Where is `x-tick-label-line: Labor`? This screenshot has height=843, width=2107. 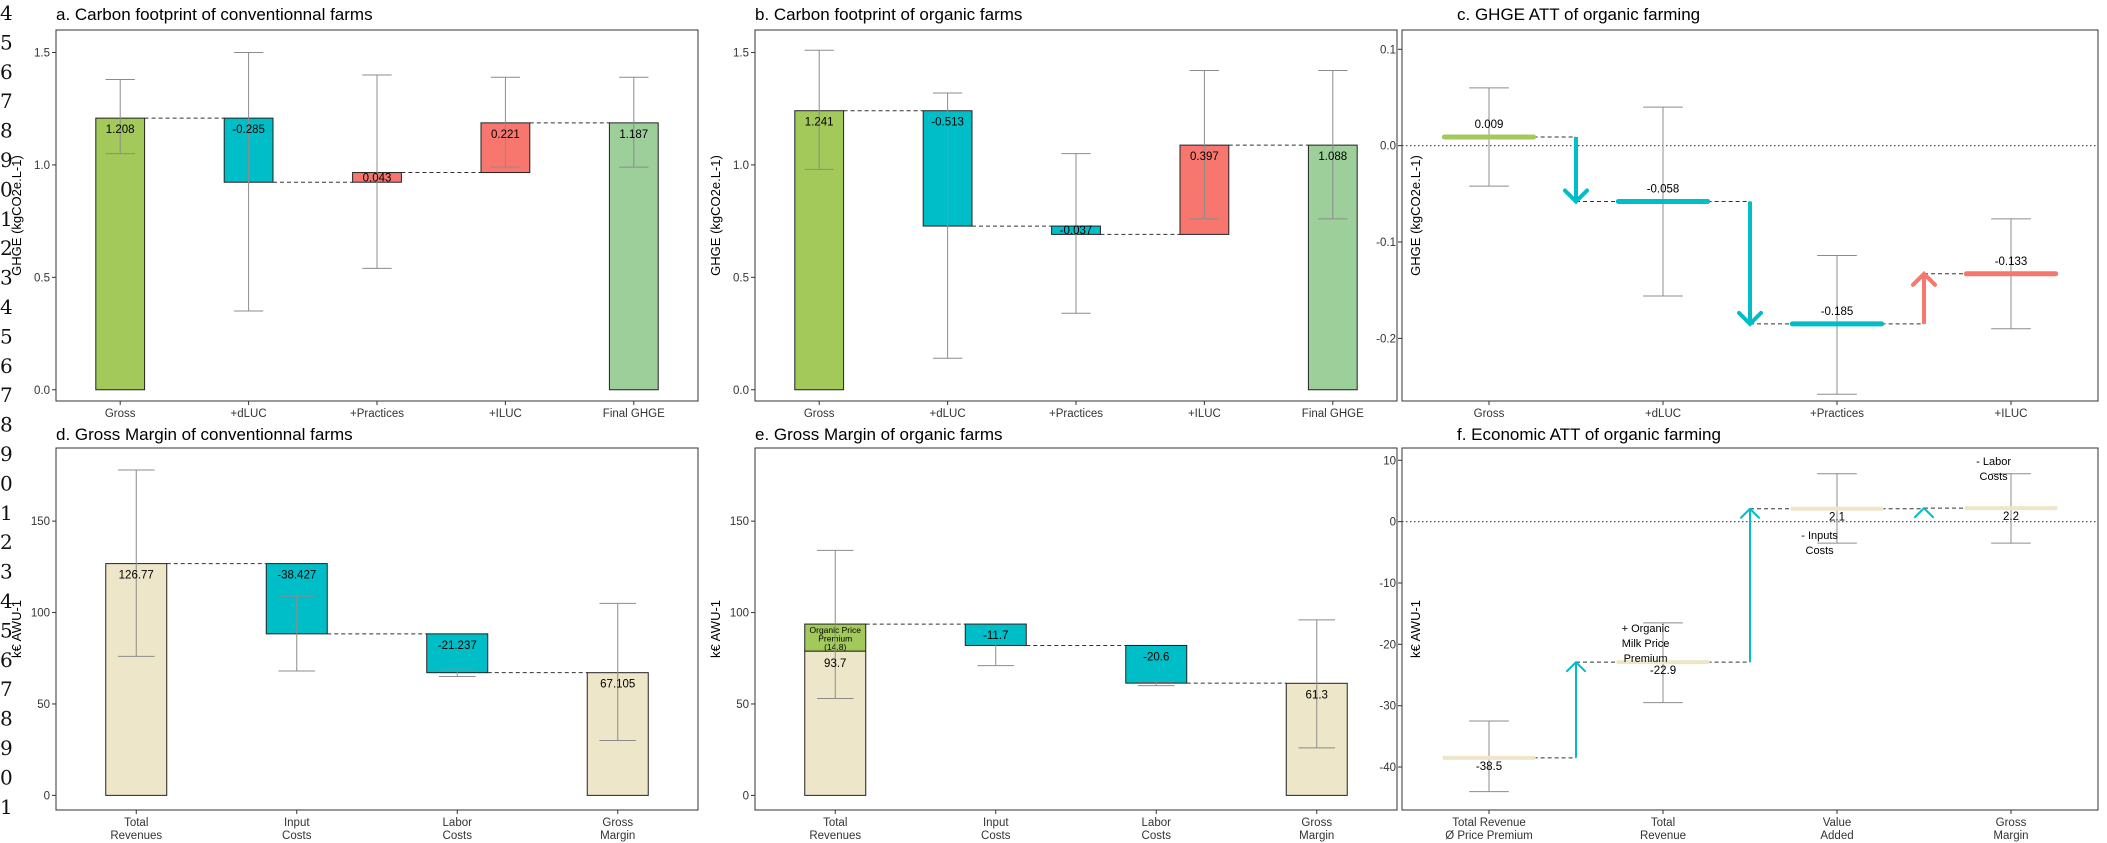 x-tick-label-line: Labor is located at coordinates (458, 823).